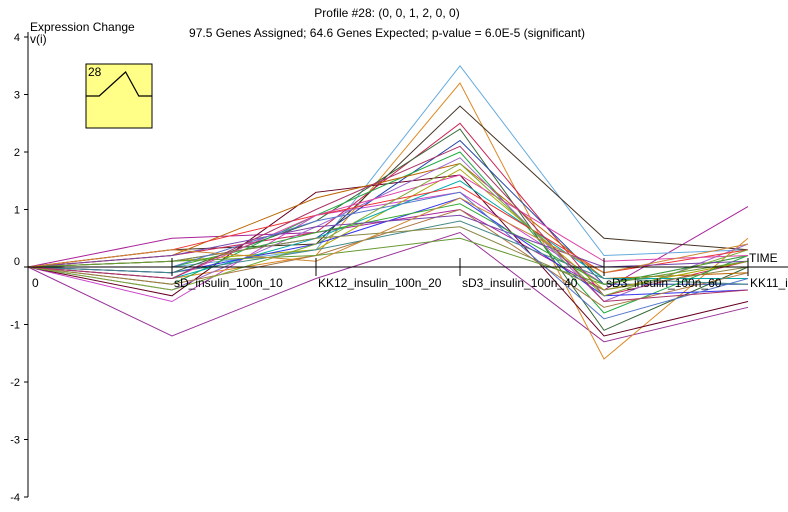 Image resolution: width=788 pixels, height=512 pixels. I want to click on profile-box: 28, so click(119, 96).